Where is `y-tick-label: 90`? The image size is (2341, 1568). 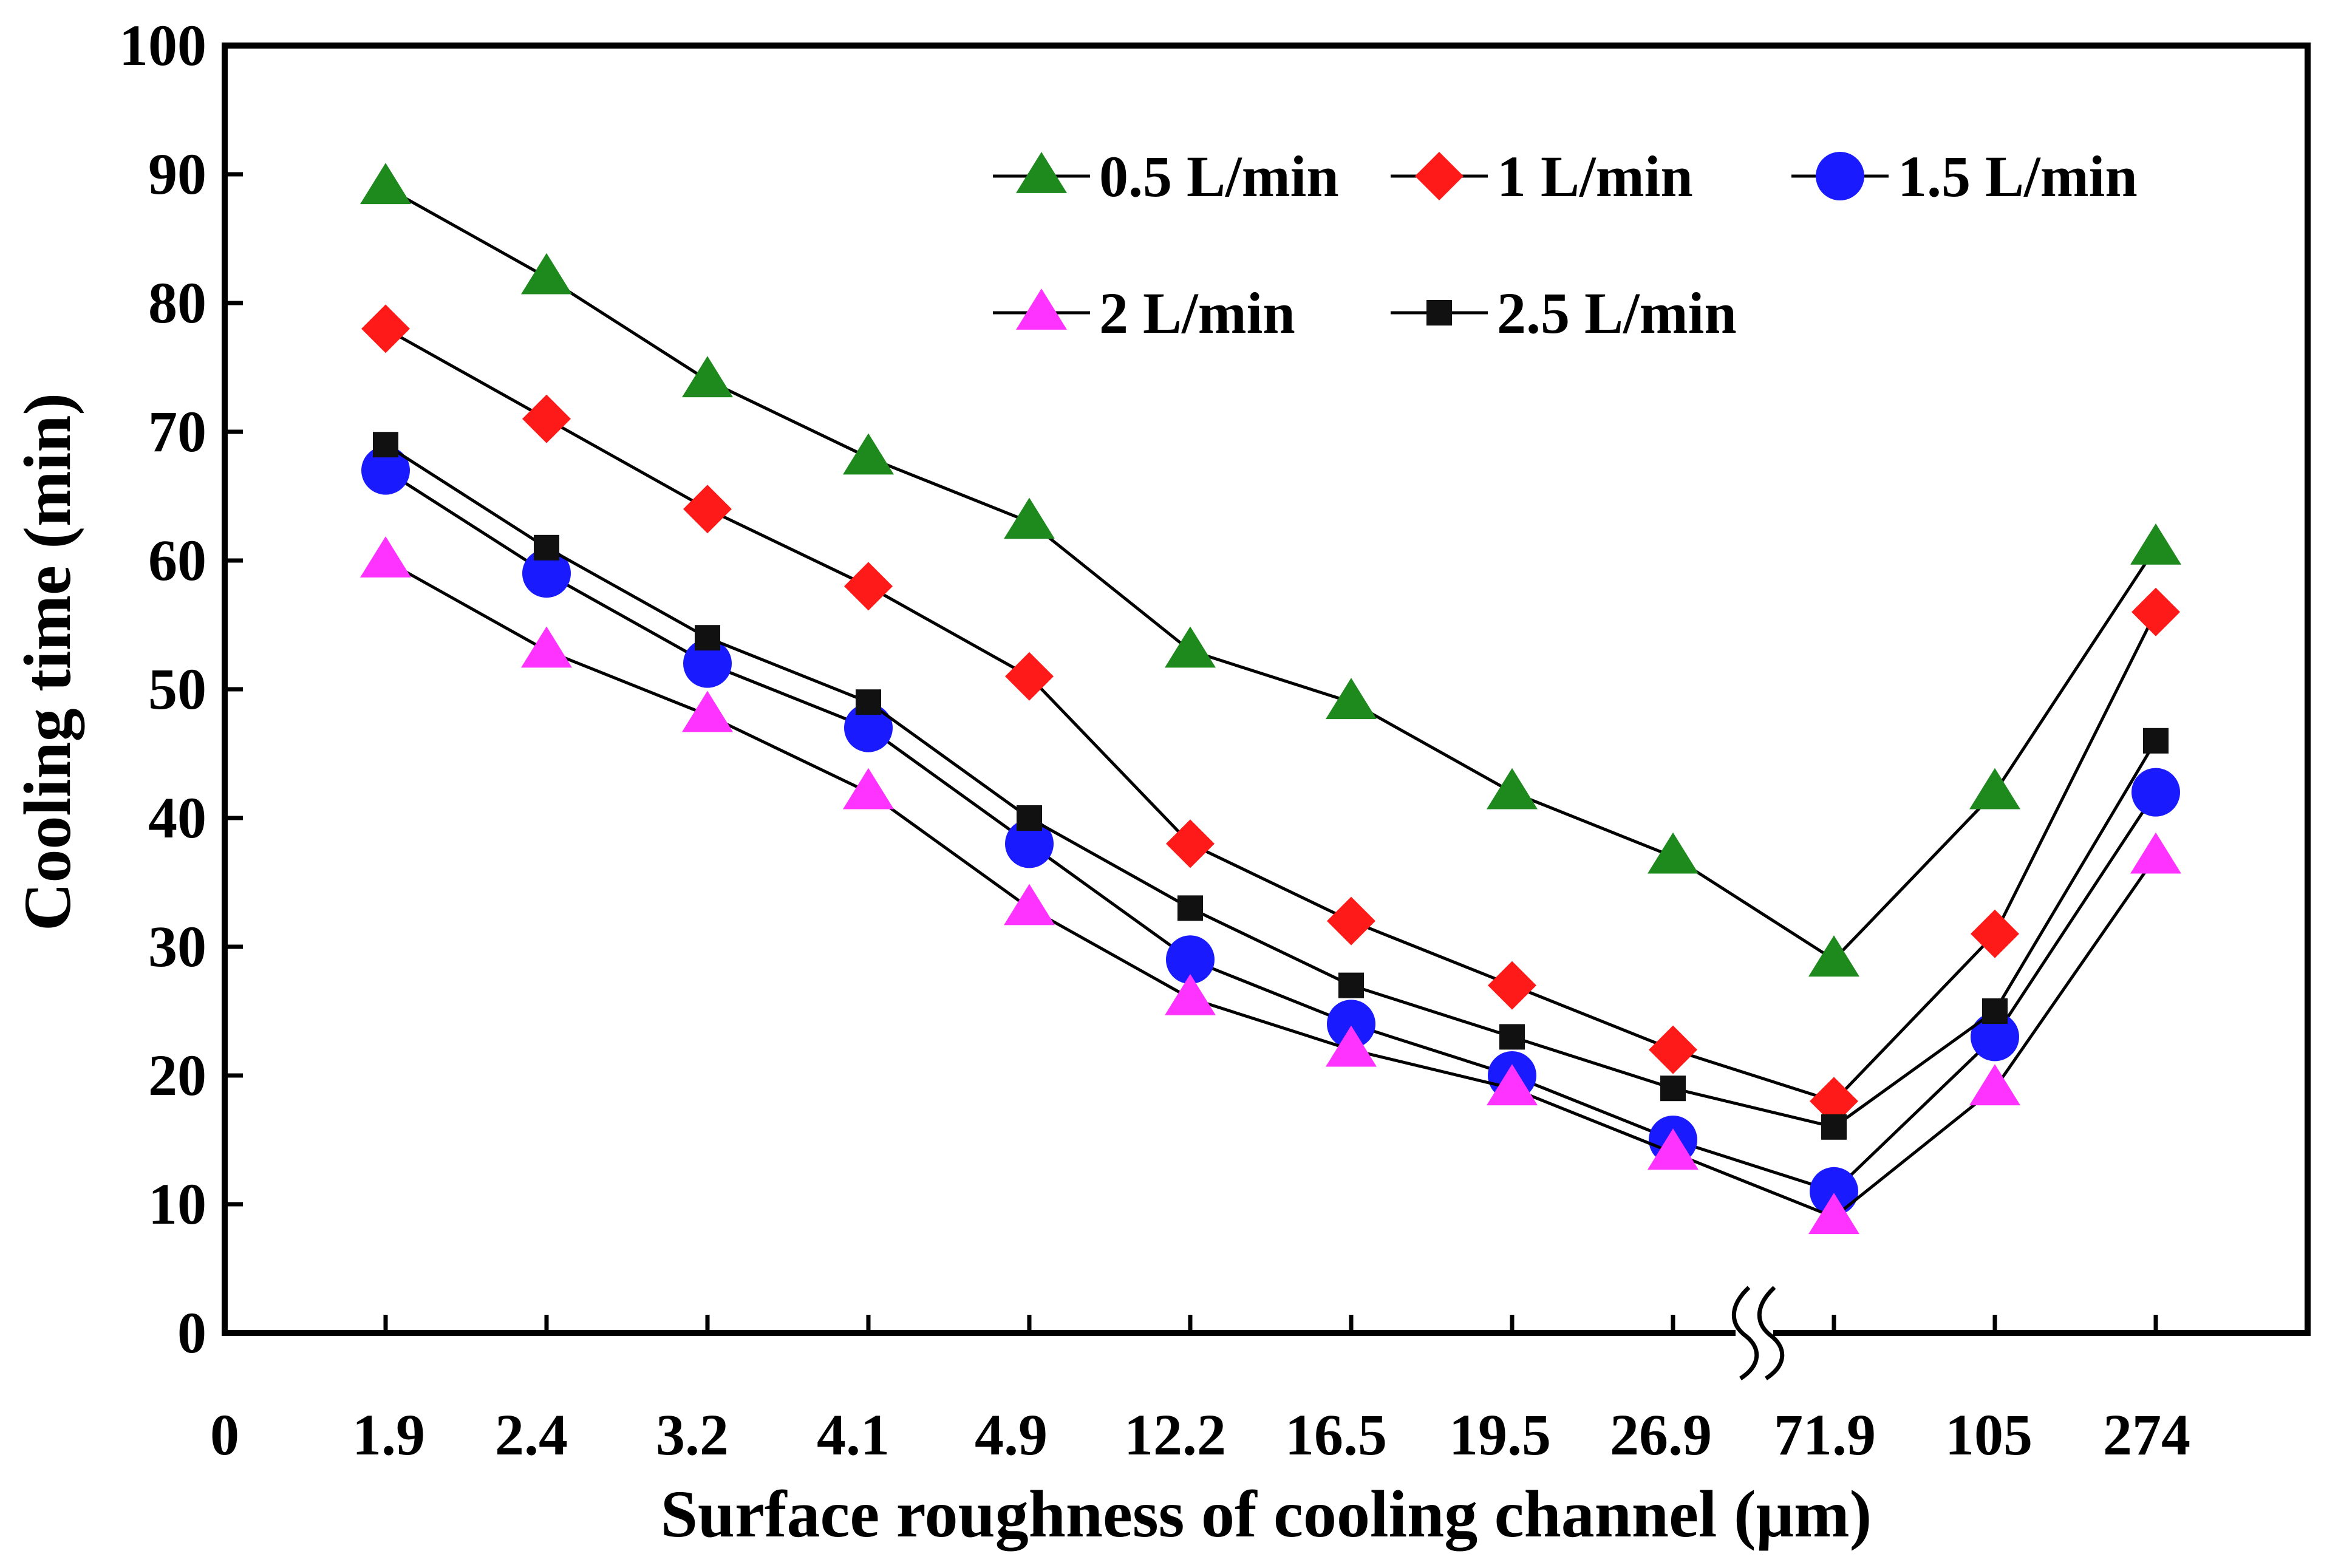 y-tick-label: 90 is located at coordinates (177, 173).